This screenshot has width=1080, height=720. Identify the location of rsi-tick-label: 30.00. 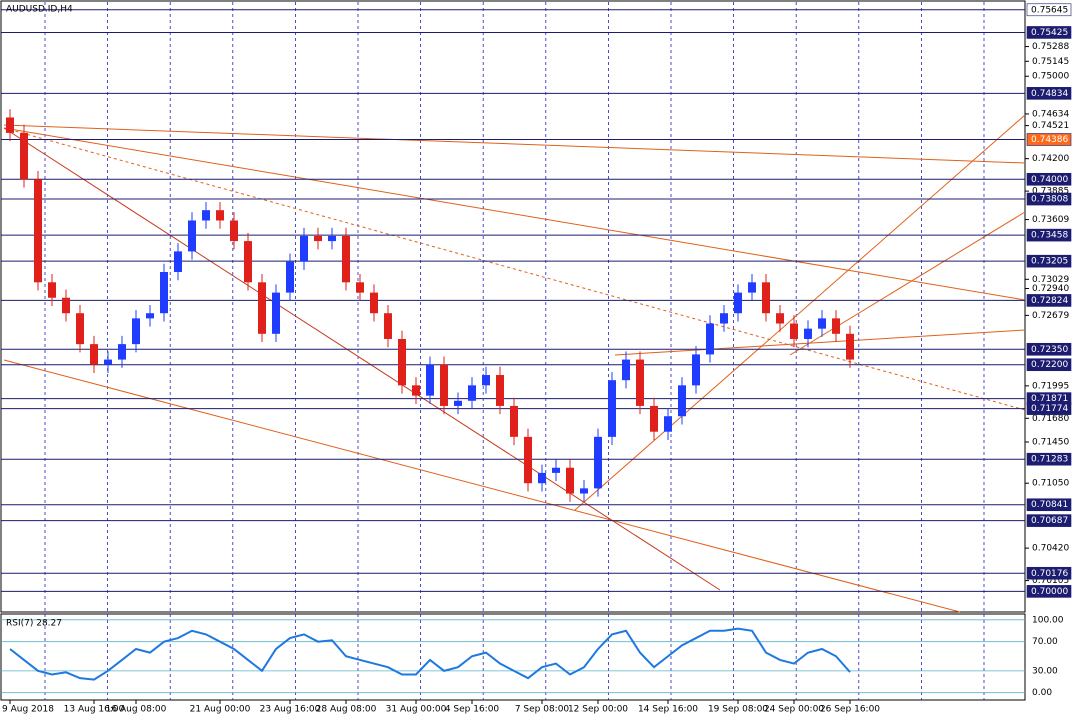
(1045, 671).